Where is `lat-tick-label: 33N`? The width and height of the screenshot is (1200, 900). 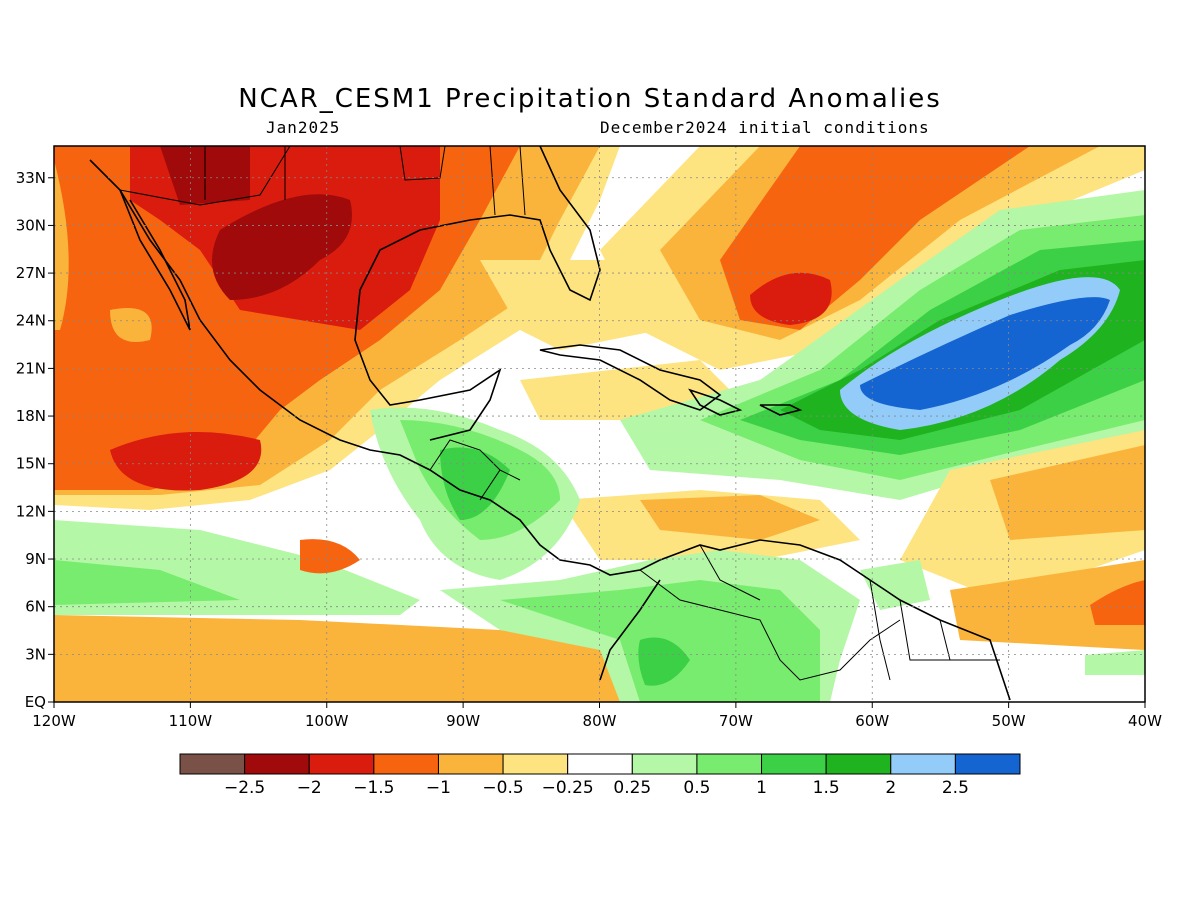 lat-tick-label: 33N is located at coordinates (31, 178).